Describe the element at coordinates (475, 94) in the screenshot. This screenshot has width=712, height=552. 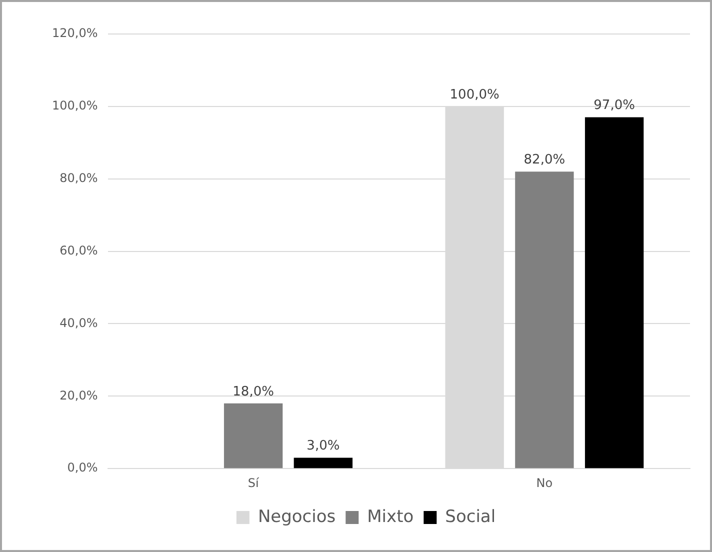
I see `data-label: 100,0%` at that location.